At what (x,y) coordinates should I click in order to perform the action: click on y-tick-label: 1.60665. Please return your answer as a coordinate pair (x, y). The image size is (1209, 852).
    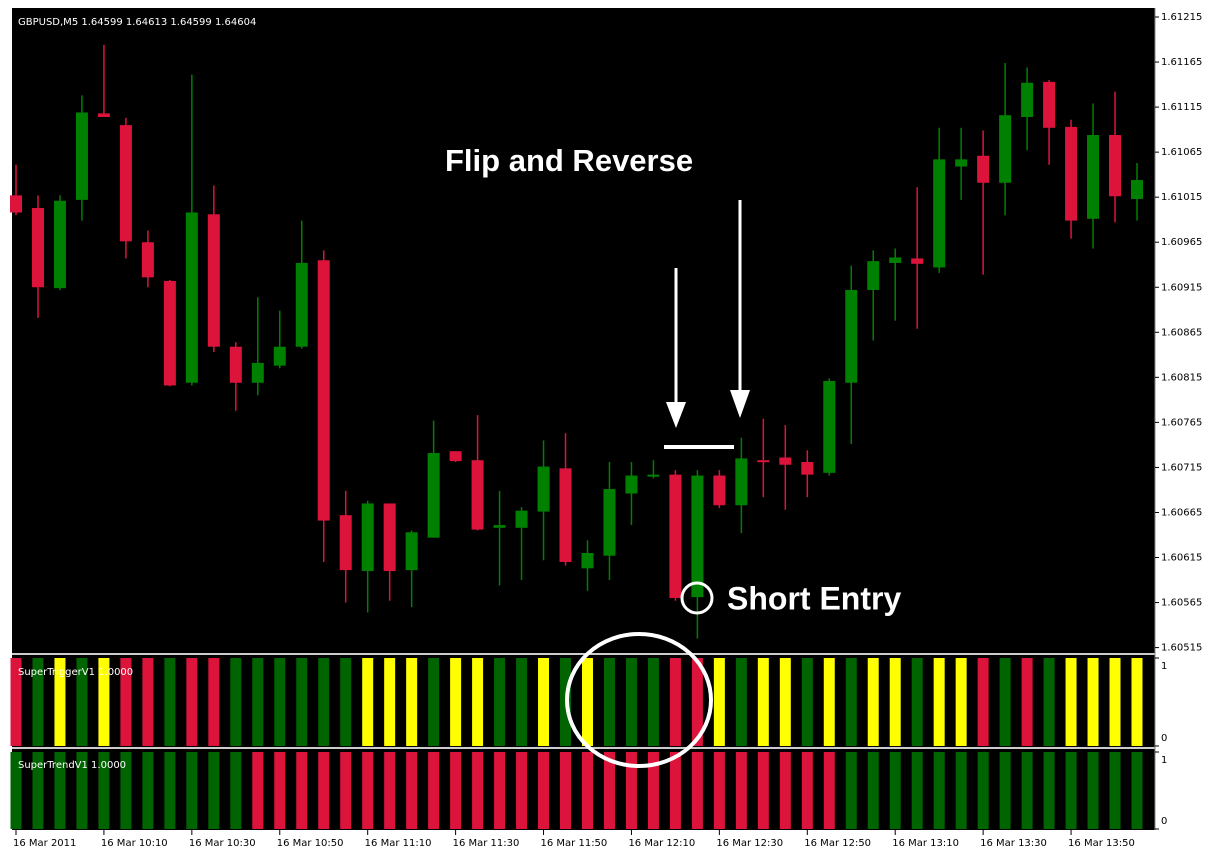
    Looking at the image, I should click on (1181, 512).